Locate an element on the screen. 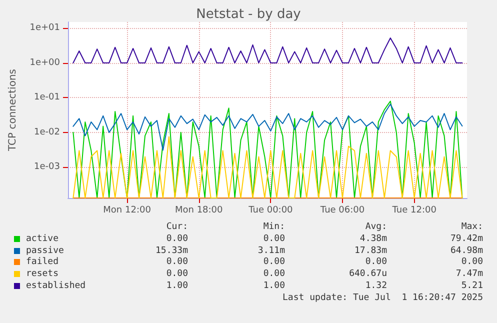 The width and height of the screenshot is (497, 323). text: Cur: is located at coordinates (177, 227).